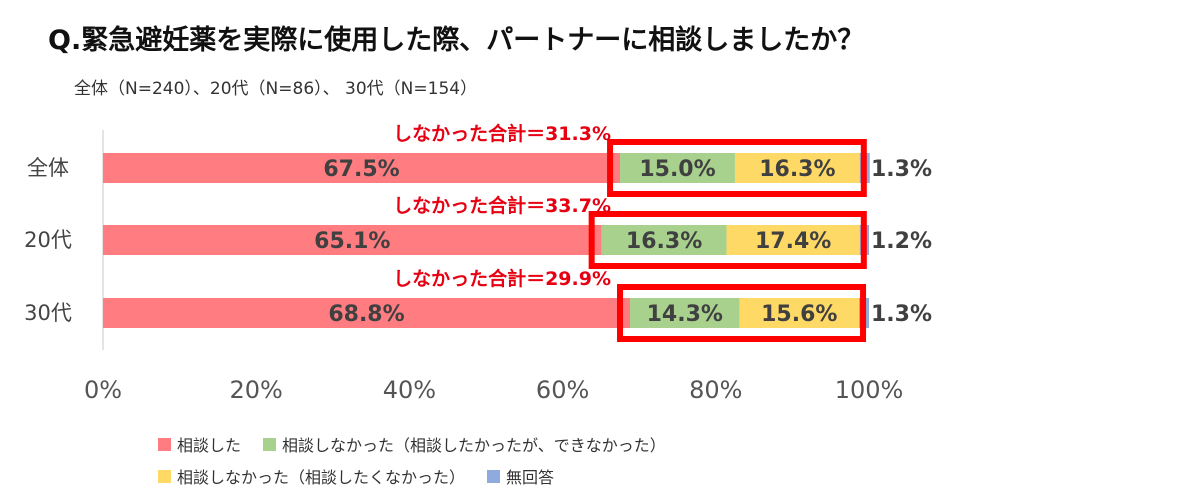  What do you see at coordinates (276, 89) in the screenshot?
I see `sample-size-note: 全体（N=240）、20代（N=86）、 30代（N=154）` at bounding box center [276, 89].